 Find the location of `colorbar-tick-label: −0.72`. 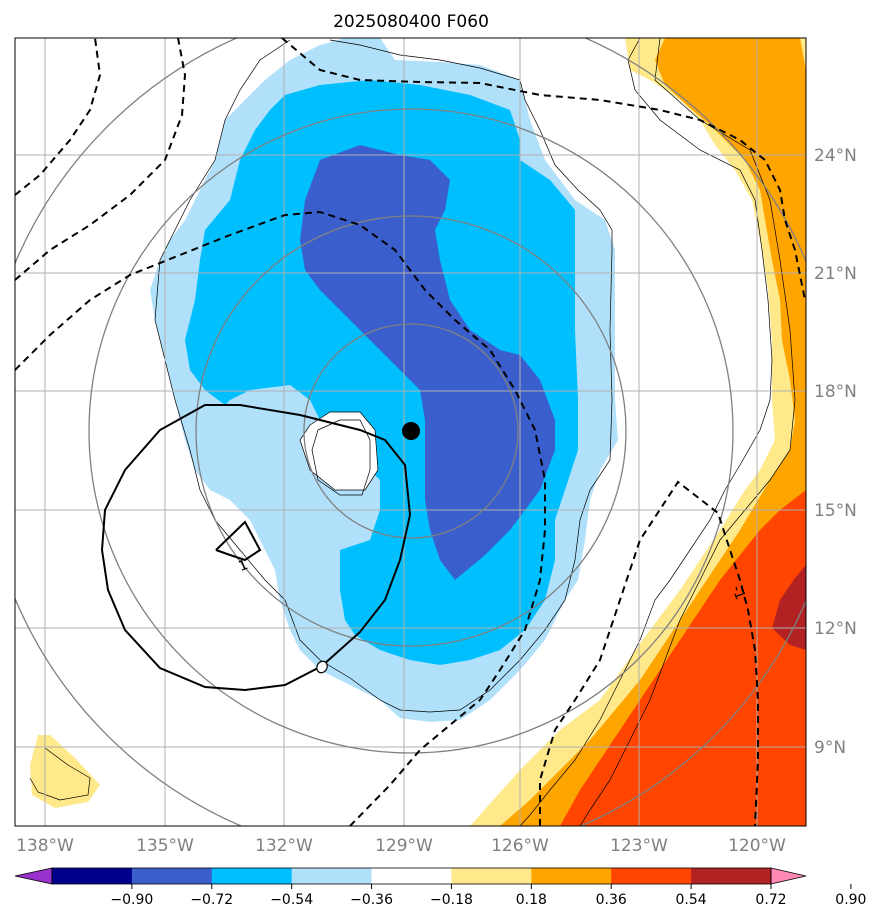

colorbar-tick-label: −0.72 is located at coordinates (211, 900).